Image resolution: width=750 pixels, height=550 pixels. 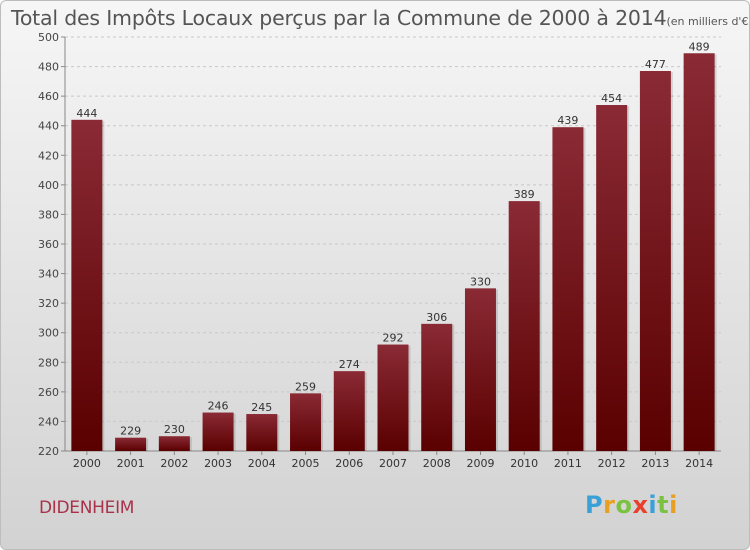 What do you see at coordinates (48, 37) in the screenshot?
I see `y-tick-label: 500` at bounding box center [48, 37].